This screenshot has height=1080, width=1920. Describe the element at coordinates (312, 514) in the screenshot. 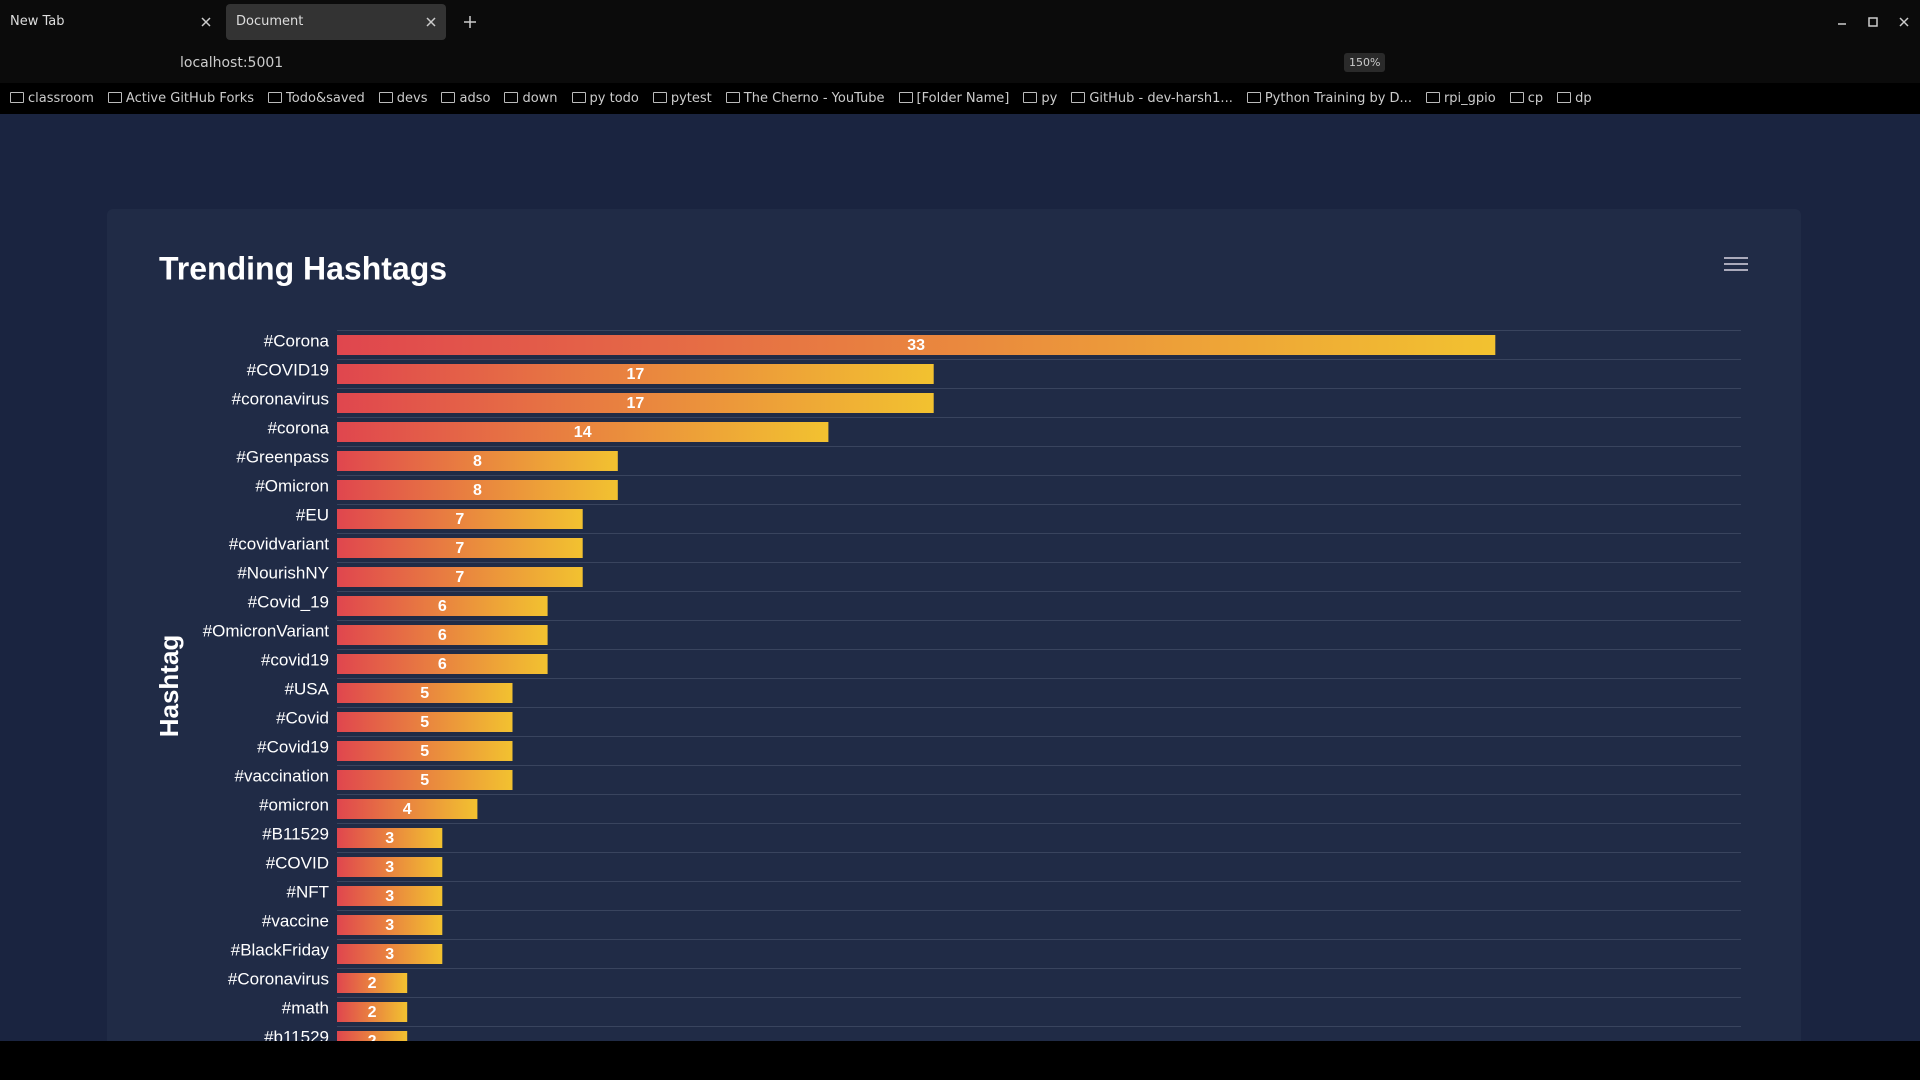

I see `y-tick-label: #EU` at that location.